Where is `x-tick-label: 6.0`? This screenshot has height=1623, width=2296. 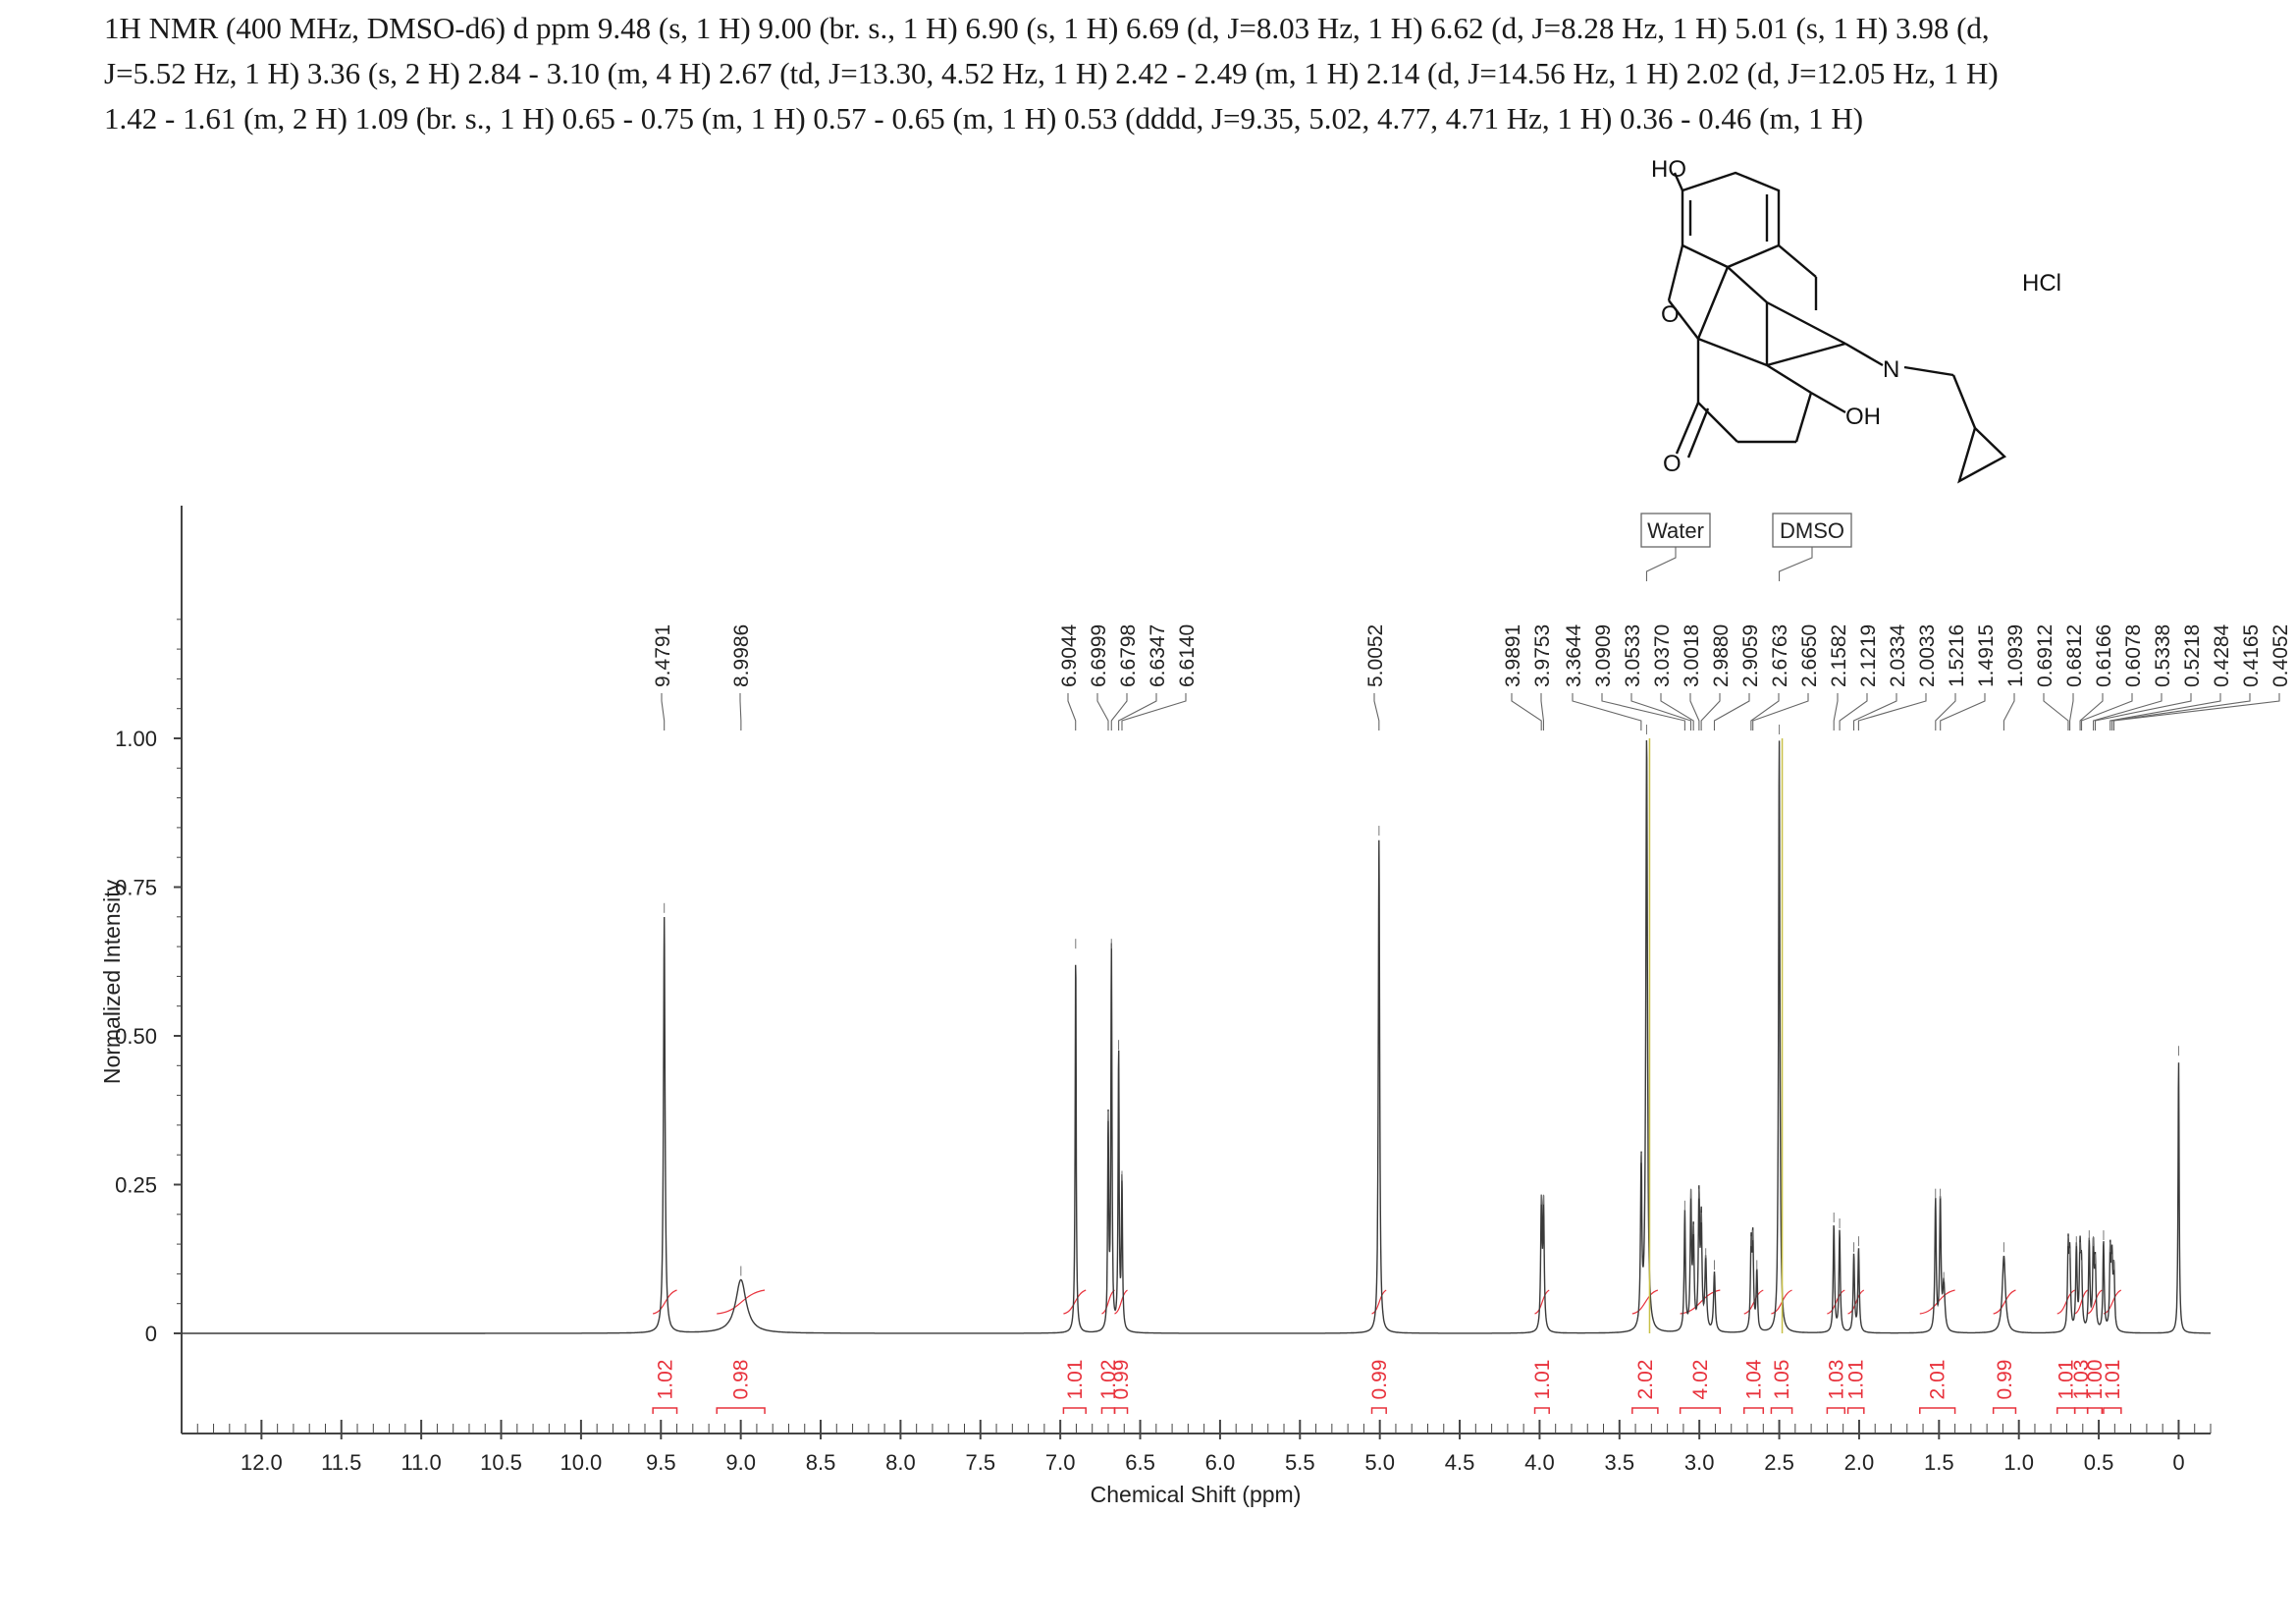 x-tick-label: 6.0 is located at coordinates (1220, 1462).